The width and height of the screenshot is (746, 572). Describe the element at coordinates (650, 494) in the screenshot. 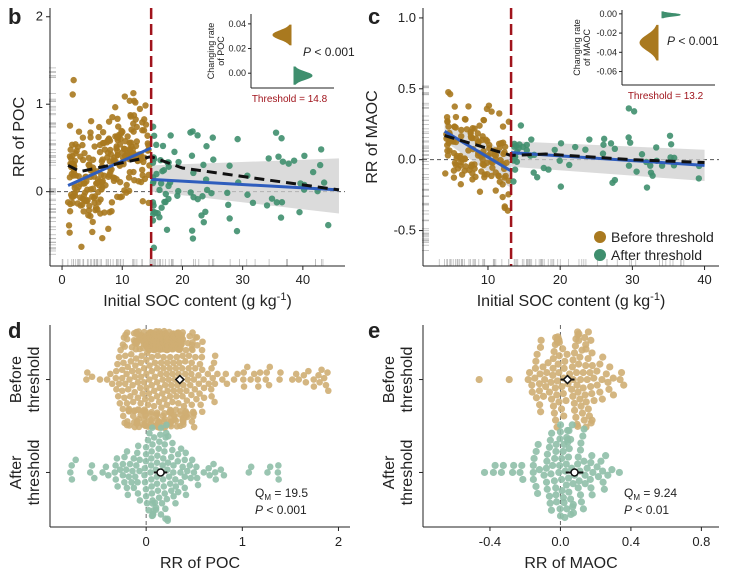

I see `q-statistic: QM = 9.24` at that location.